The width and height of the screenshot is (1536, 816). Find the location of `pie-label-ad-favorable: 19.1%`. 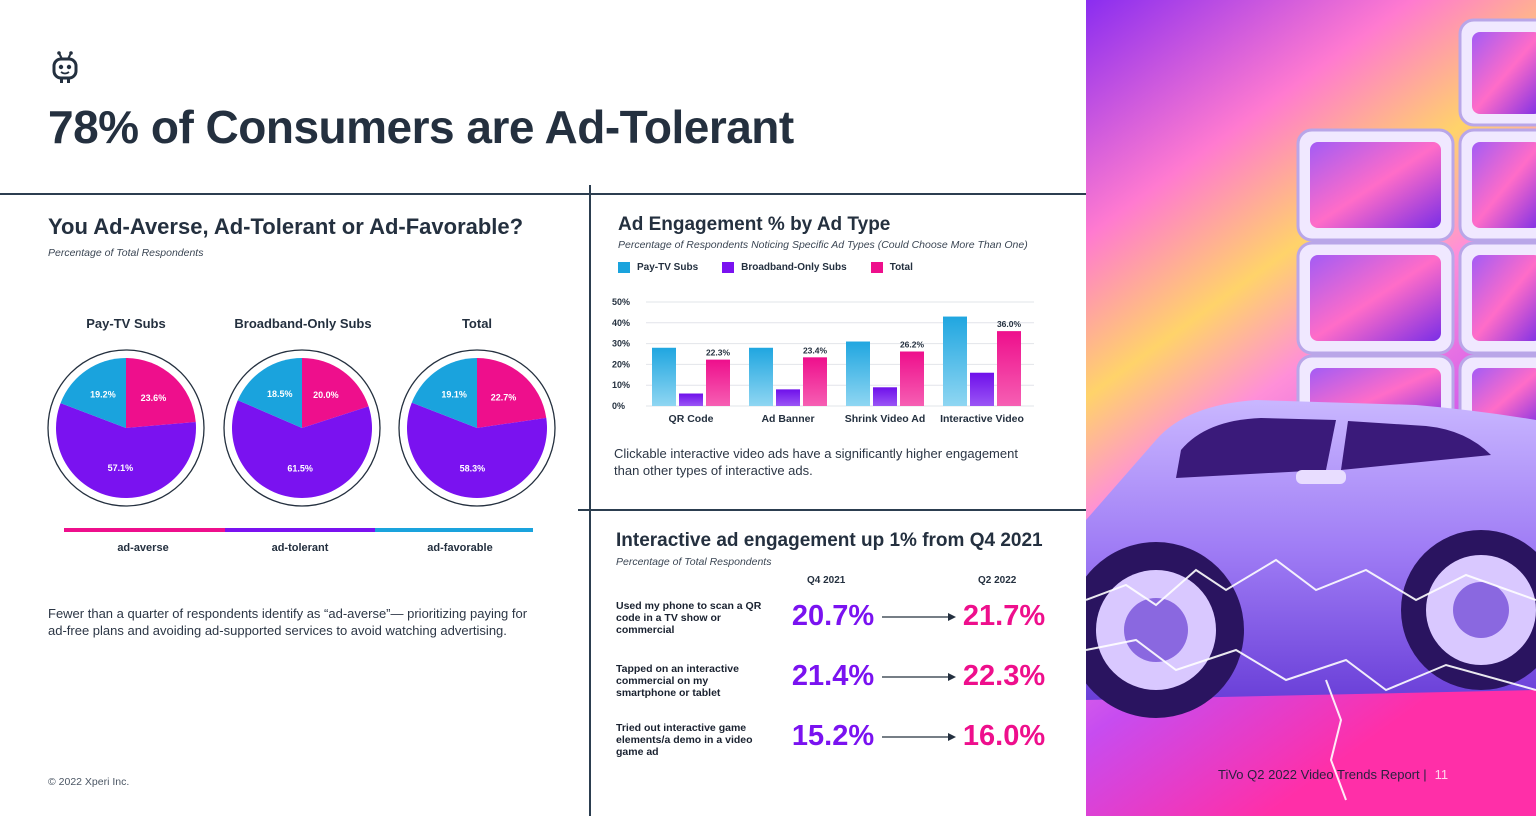

pie-label-ad-favorable: 19.1% is located at coordinates (454, 394).